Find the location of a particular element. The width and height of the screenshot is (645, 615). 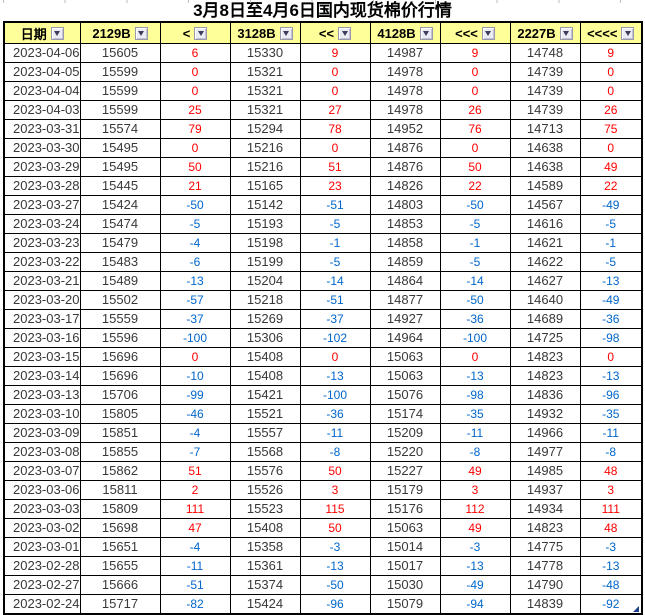

change-cell: -14 is located at coordinates (335, 281).